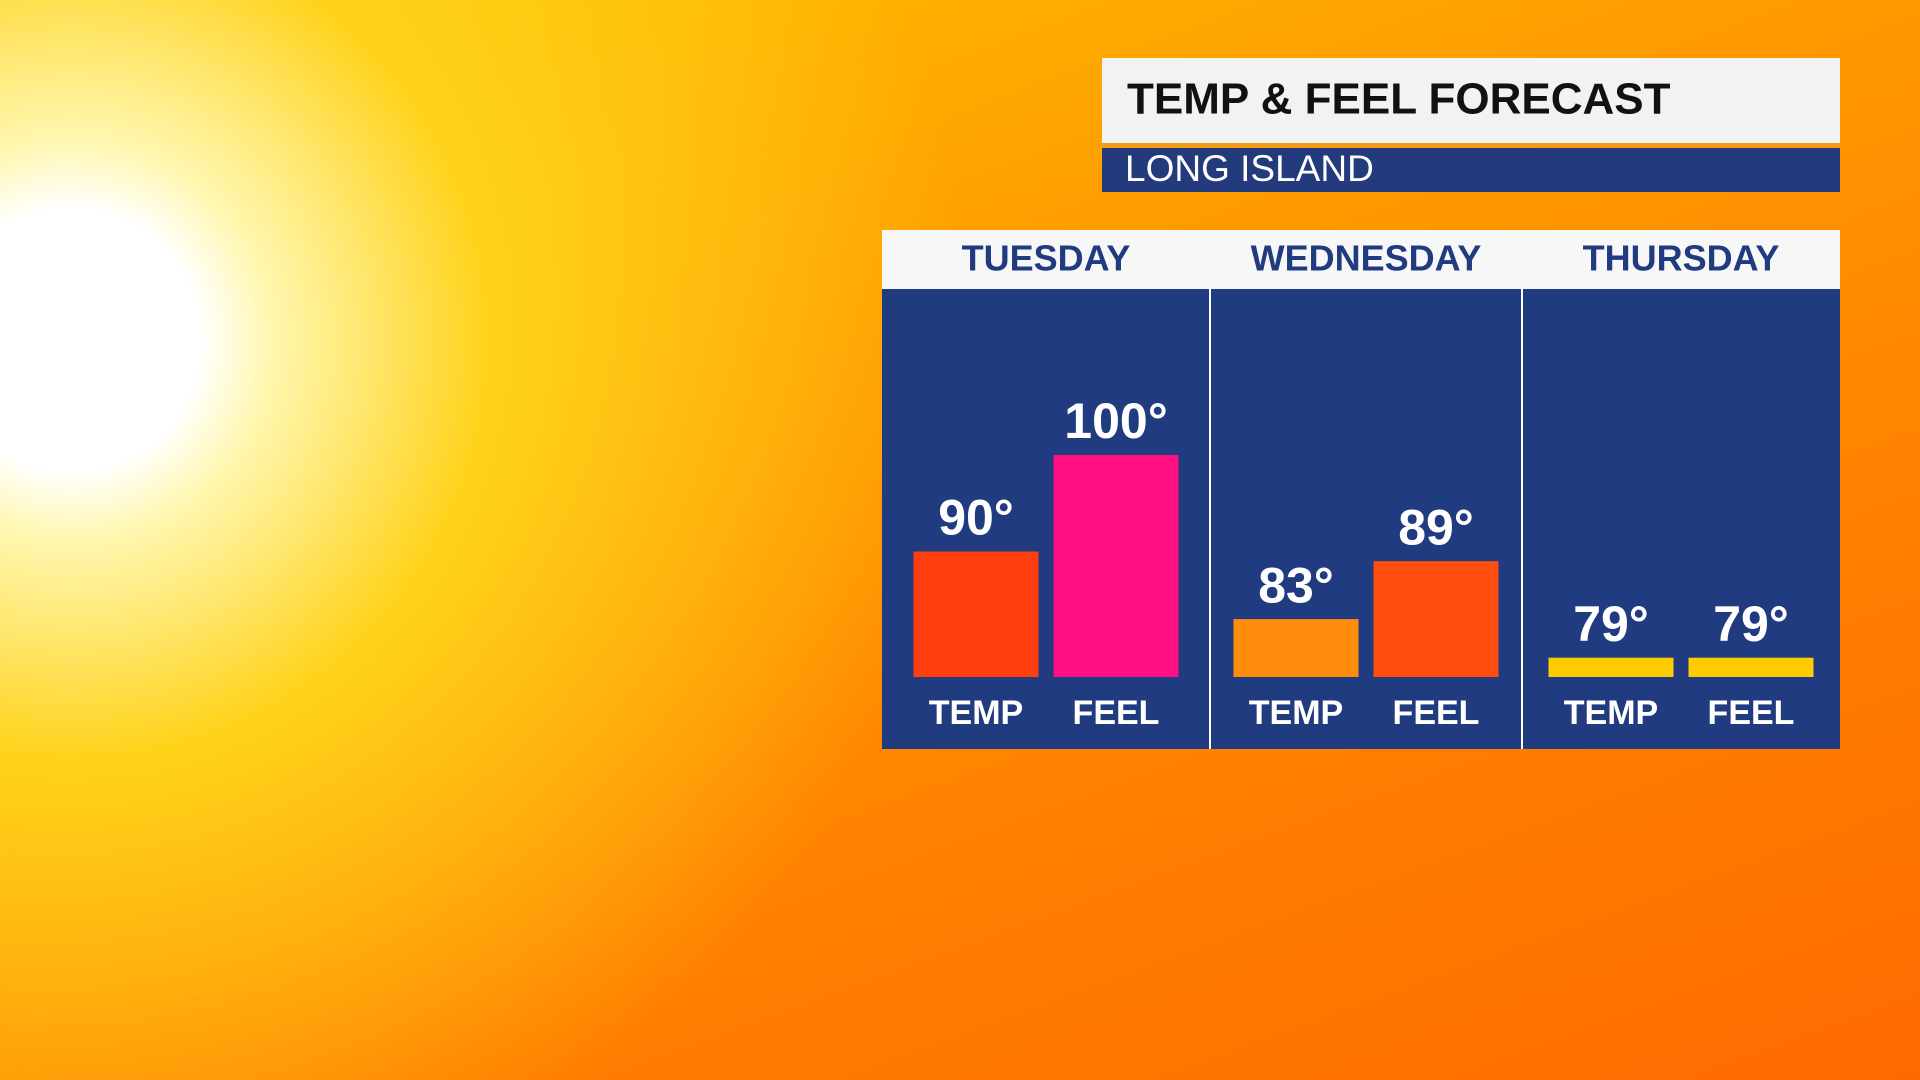 The image size is (1920, 1080). Describe the element at coordinates (1436, 527) in the screenshot. I see `value-label: 89°` at that location.